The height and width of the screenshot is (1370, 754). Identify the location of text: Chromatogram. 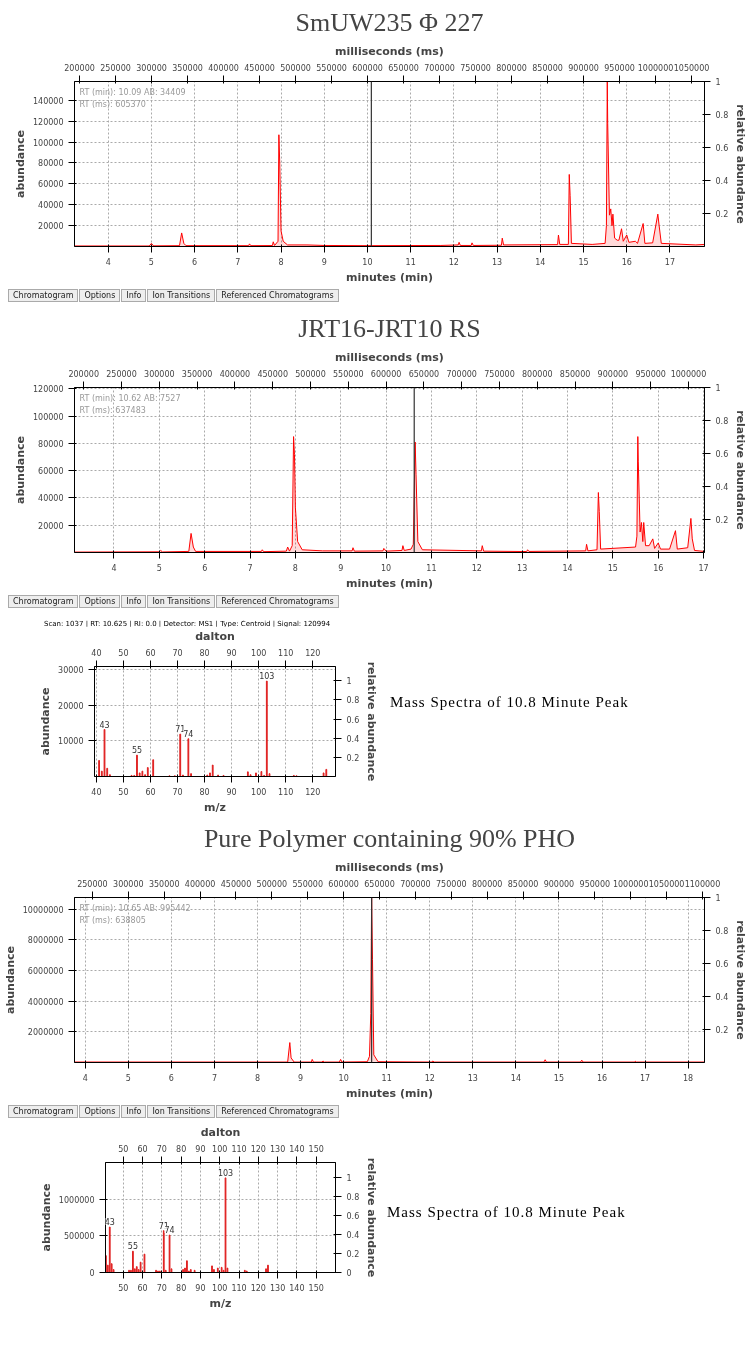
(43, 296).